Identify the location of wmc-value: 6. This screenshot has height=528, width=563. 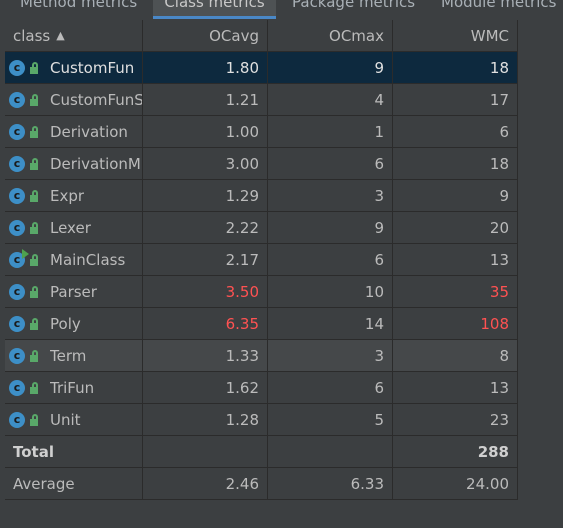
(455, 131).